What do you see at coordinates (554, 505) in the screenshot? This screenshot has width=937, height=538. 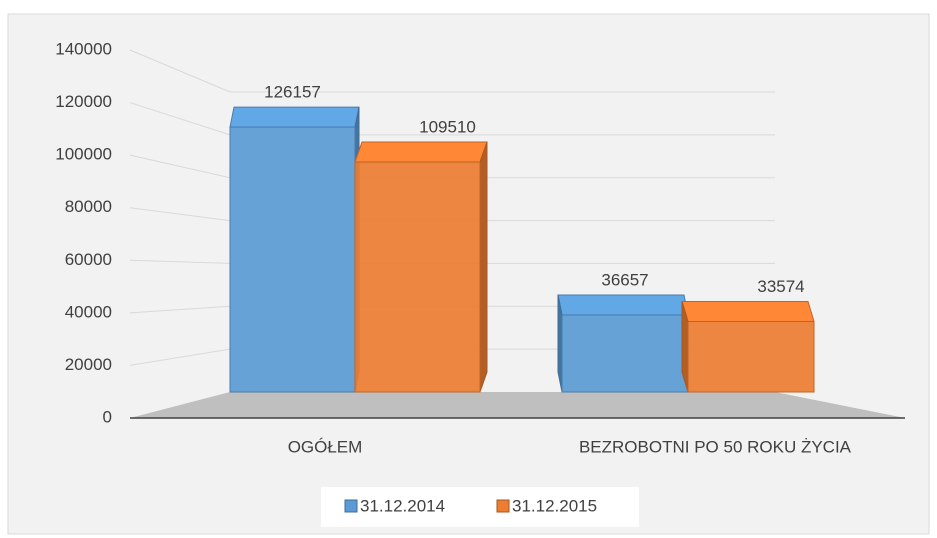 I see `legend-label: 31.12.2015` at bounding box center [554, 505].